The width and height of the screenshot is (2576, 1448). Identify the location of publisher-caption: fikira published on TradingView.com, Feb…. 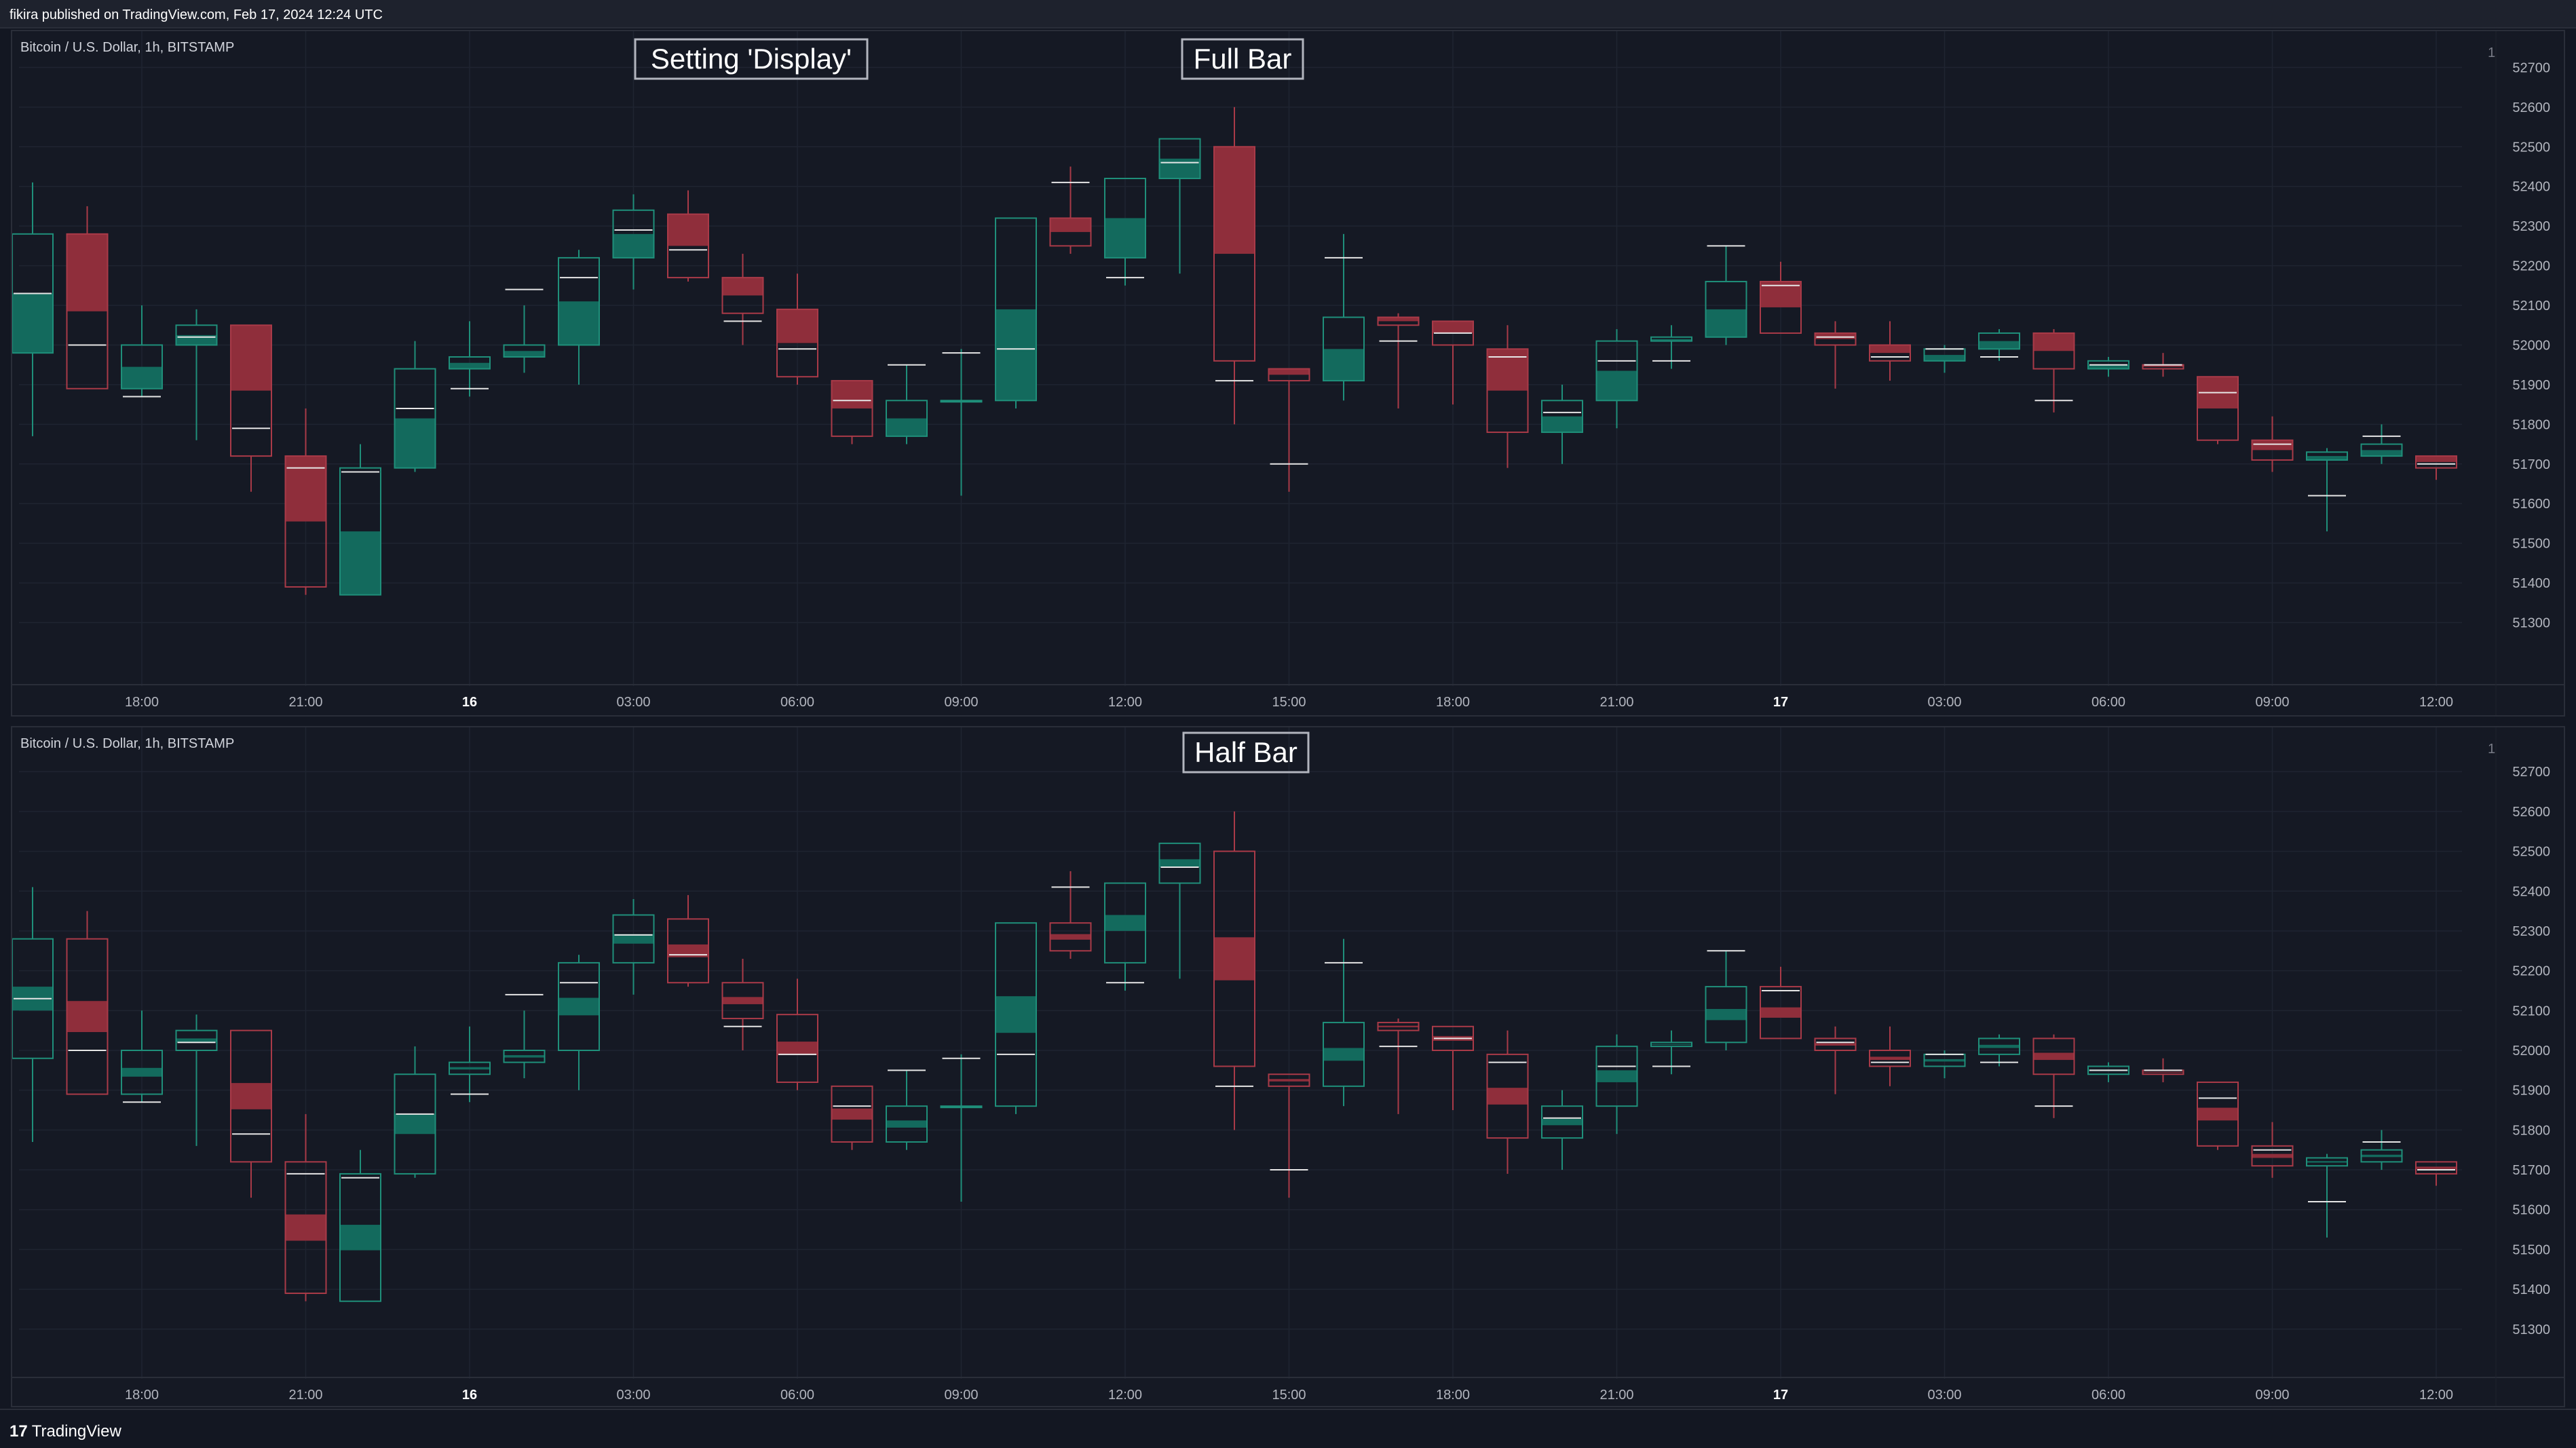
(197, 15).